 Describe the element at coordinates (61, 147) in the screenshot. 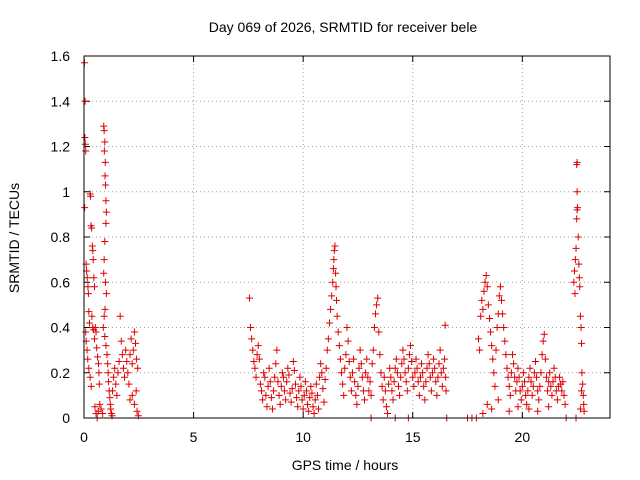

I see `y-tick-label: 1.2` at that location.